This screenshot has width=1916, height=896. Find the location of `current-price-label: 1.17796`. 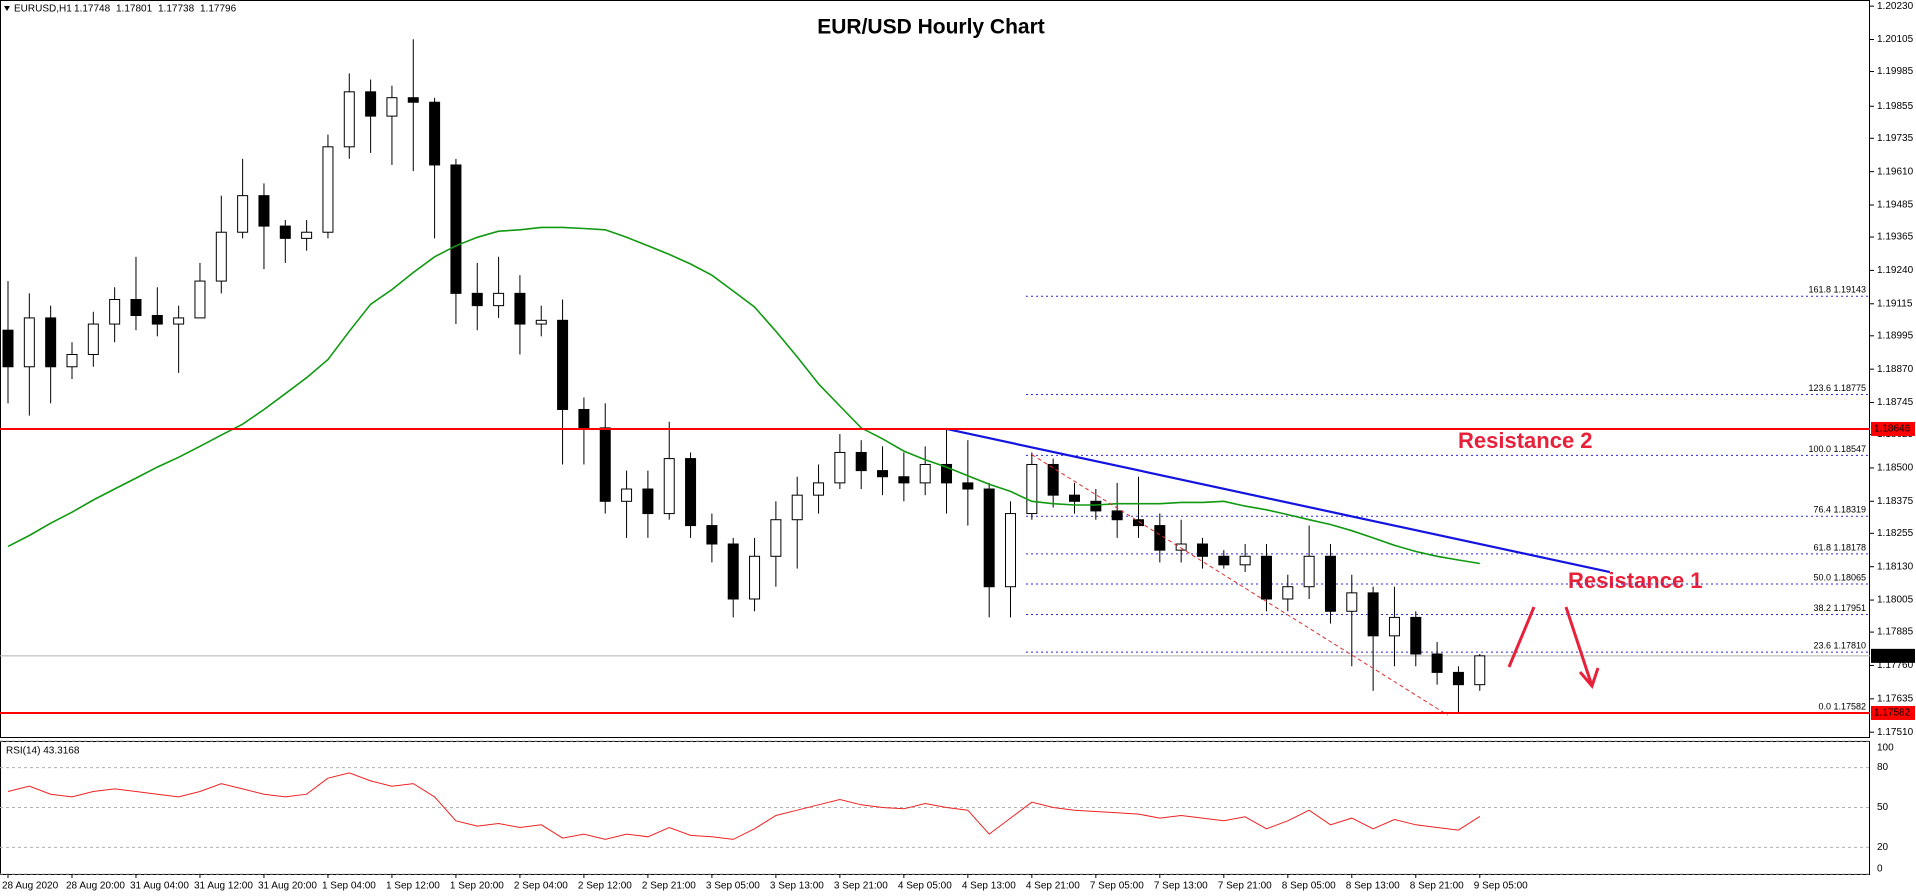

current-price-label: 1.17796 is located at coordinates (1892, 655).